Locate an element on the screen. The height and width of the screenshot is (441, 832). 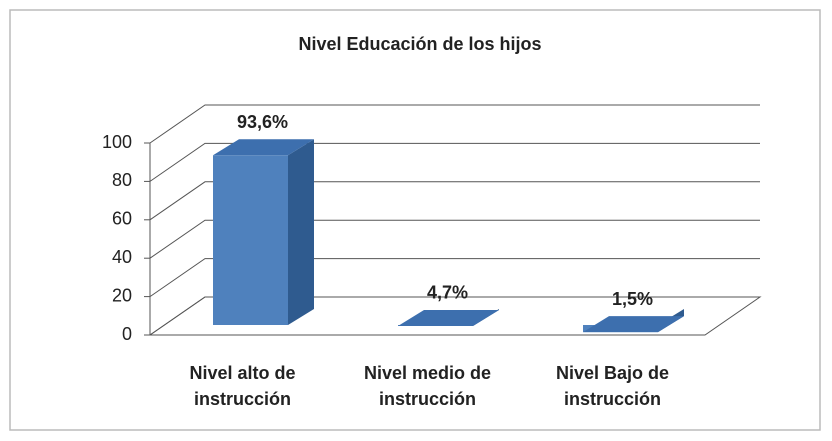
y-tick-label: 80 is located at coordinates (122, 180).